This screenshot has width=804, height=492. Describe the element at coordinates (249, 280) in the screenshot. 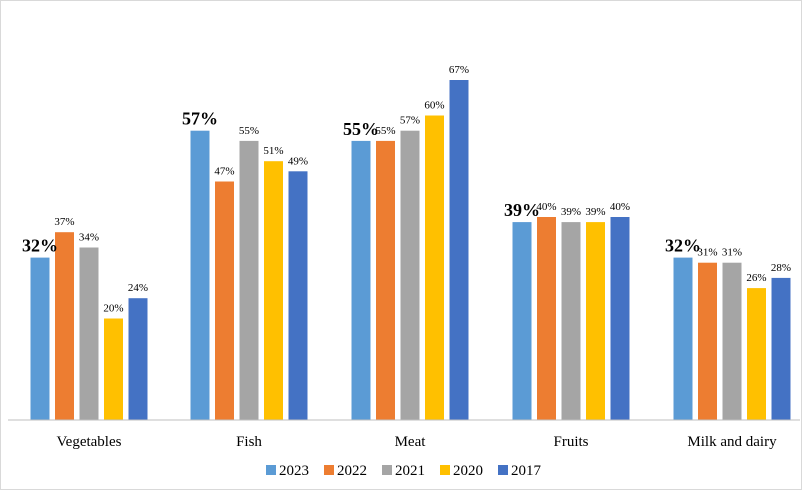

I see `bar-fish-2021` at that location.